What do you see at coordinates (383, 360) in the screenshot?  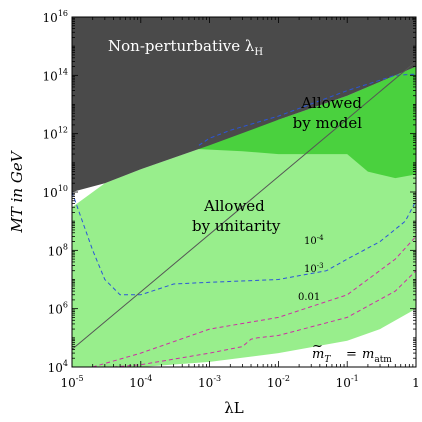 I see `matm-sub: atm` at bounding box center [383, 360].